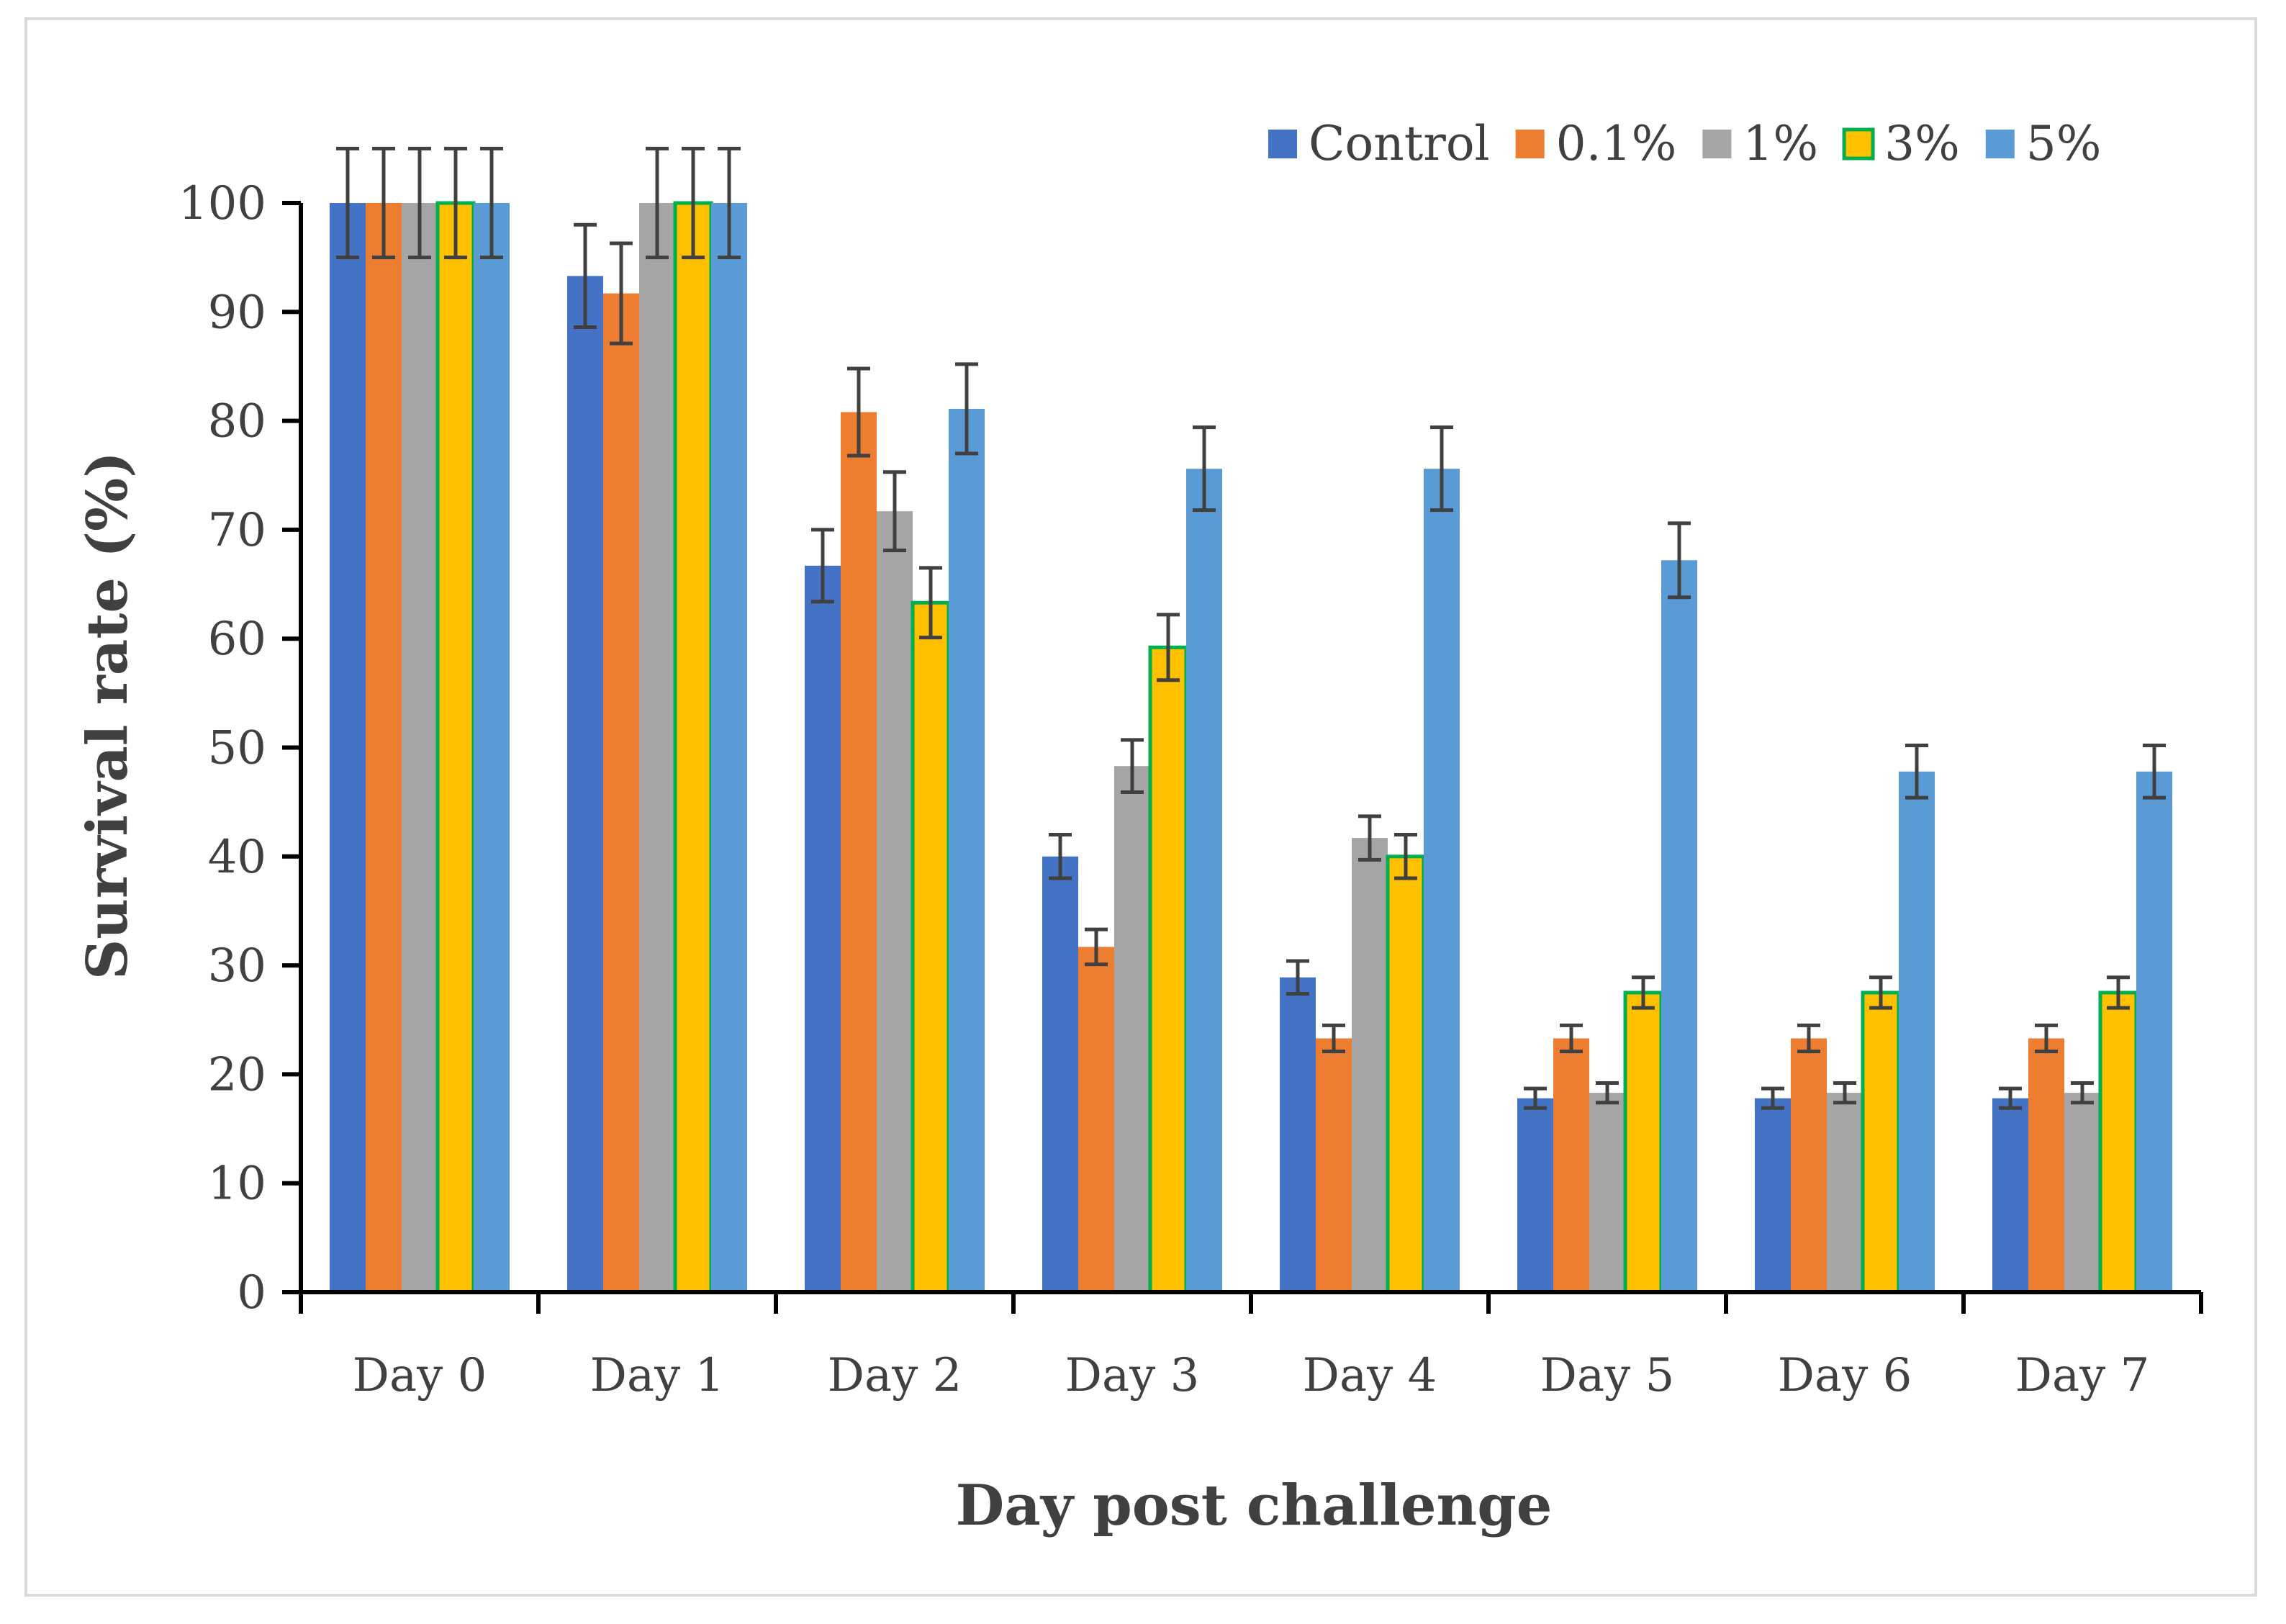 The height and width of the screenshot is (1624, 2286). Describe the element at coordinates (237, 966) in the screenshot. I see `y-tick-label: 30` at that location.